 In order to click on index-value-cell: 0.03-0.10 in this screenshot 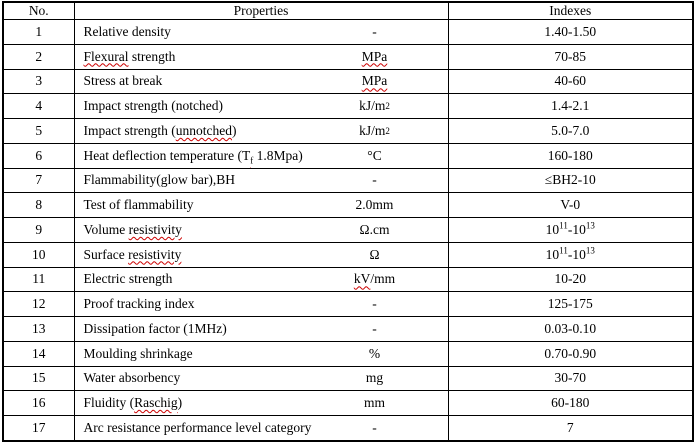, I will do `click(570, 329)`.